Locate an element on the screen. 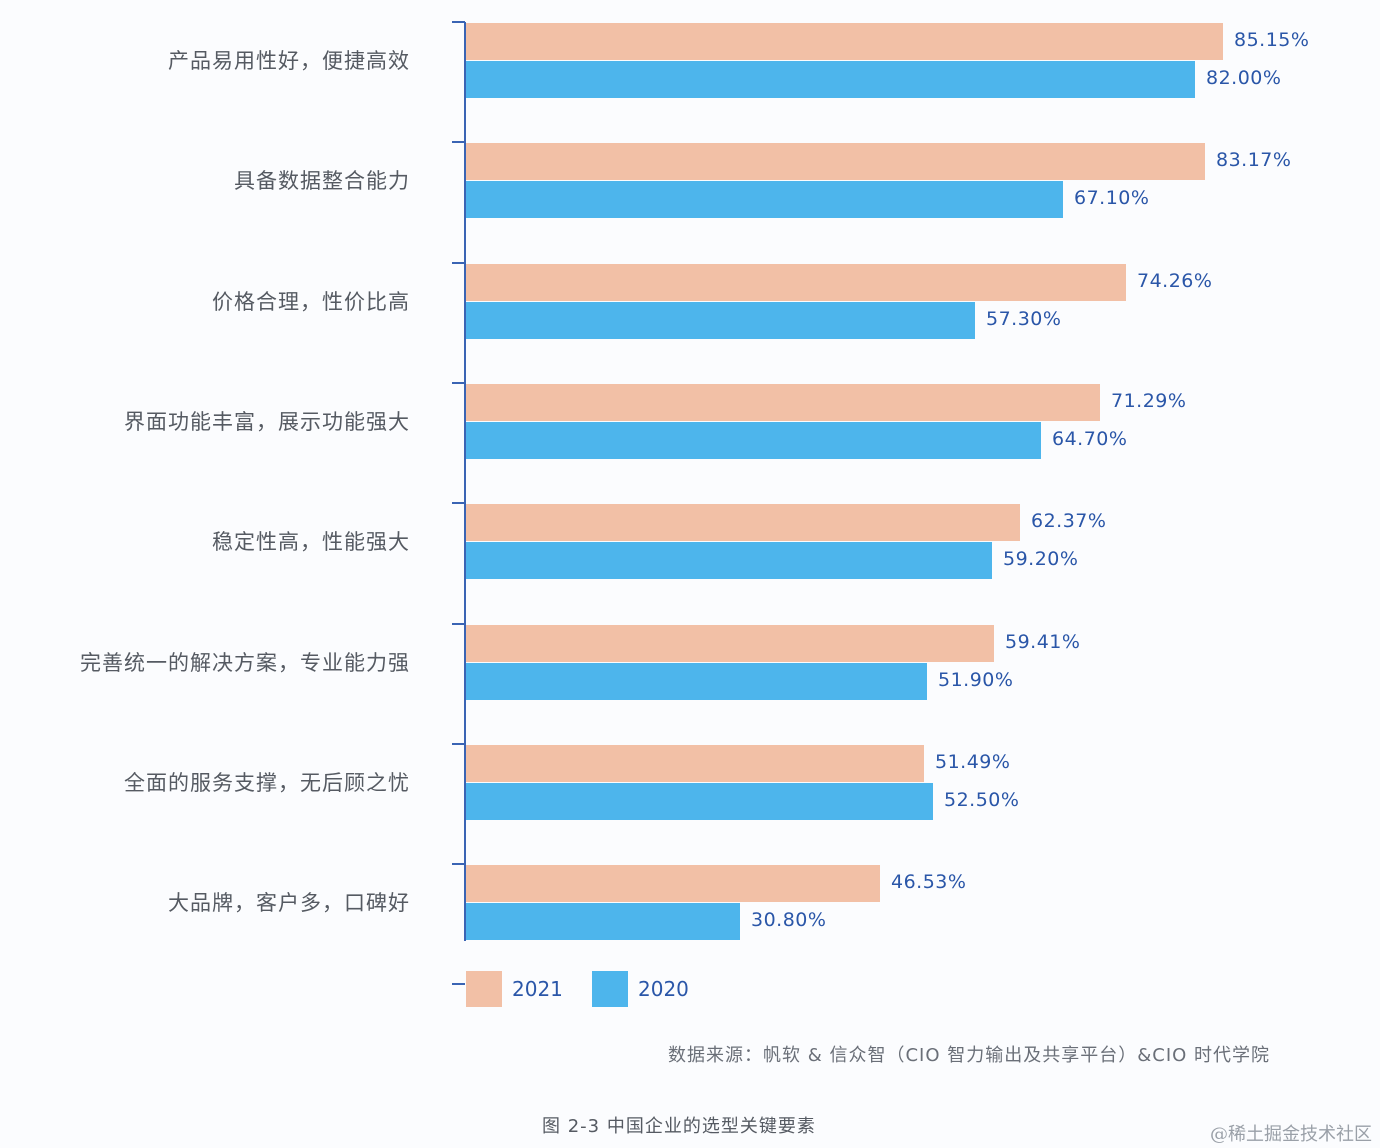 This screenshot has width=1380, height=1148. value-label-2021: 59.41% is located at coordinates (1043, 642).